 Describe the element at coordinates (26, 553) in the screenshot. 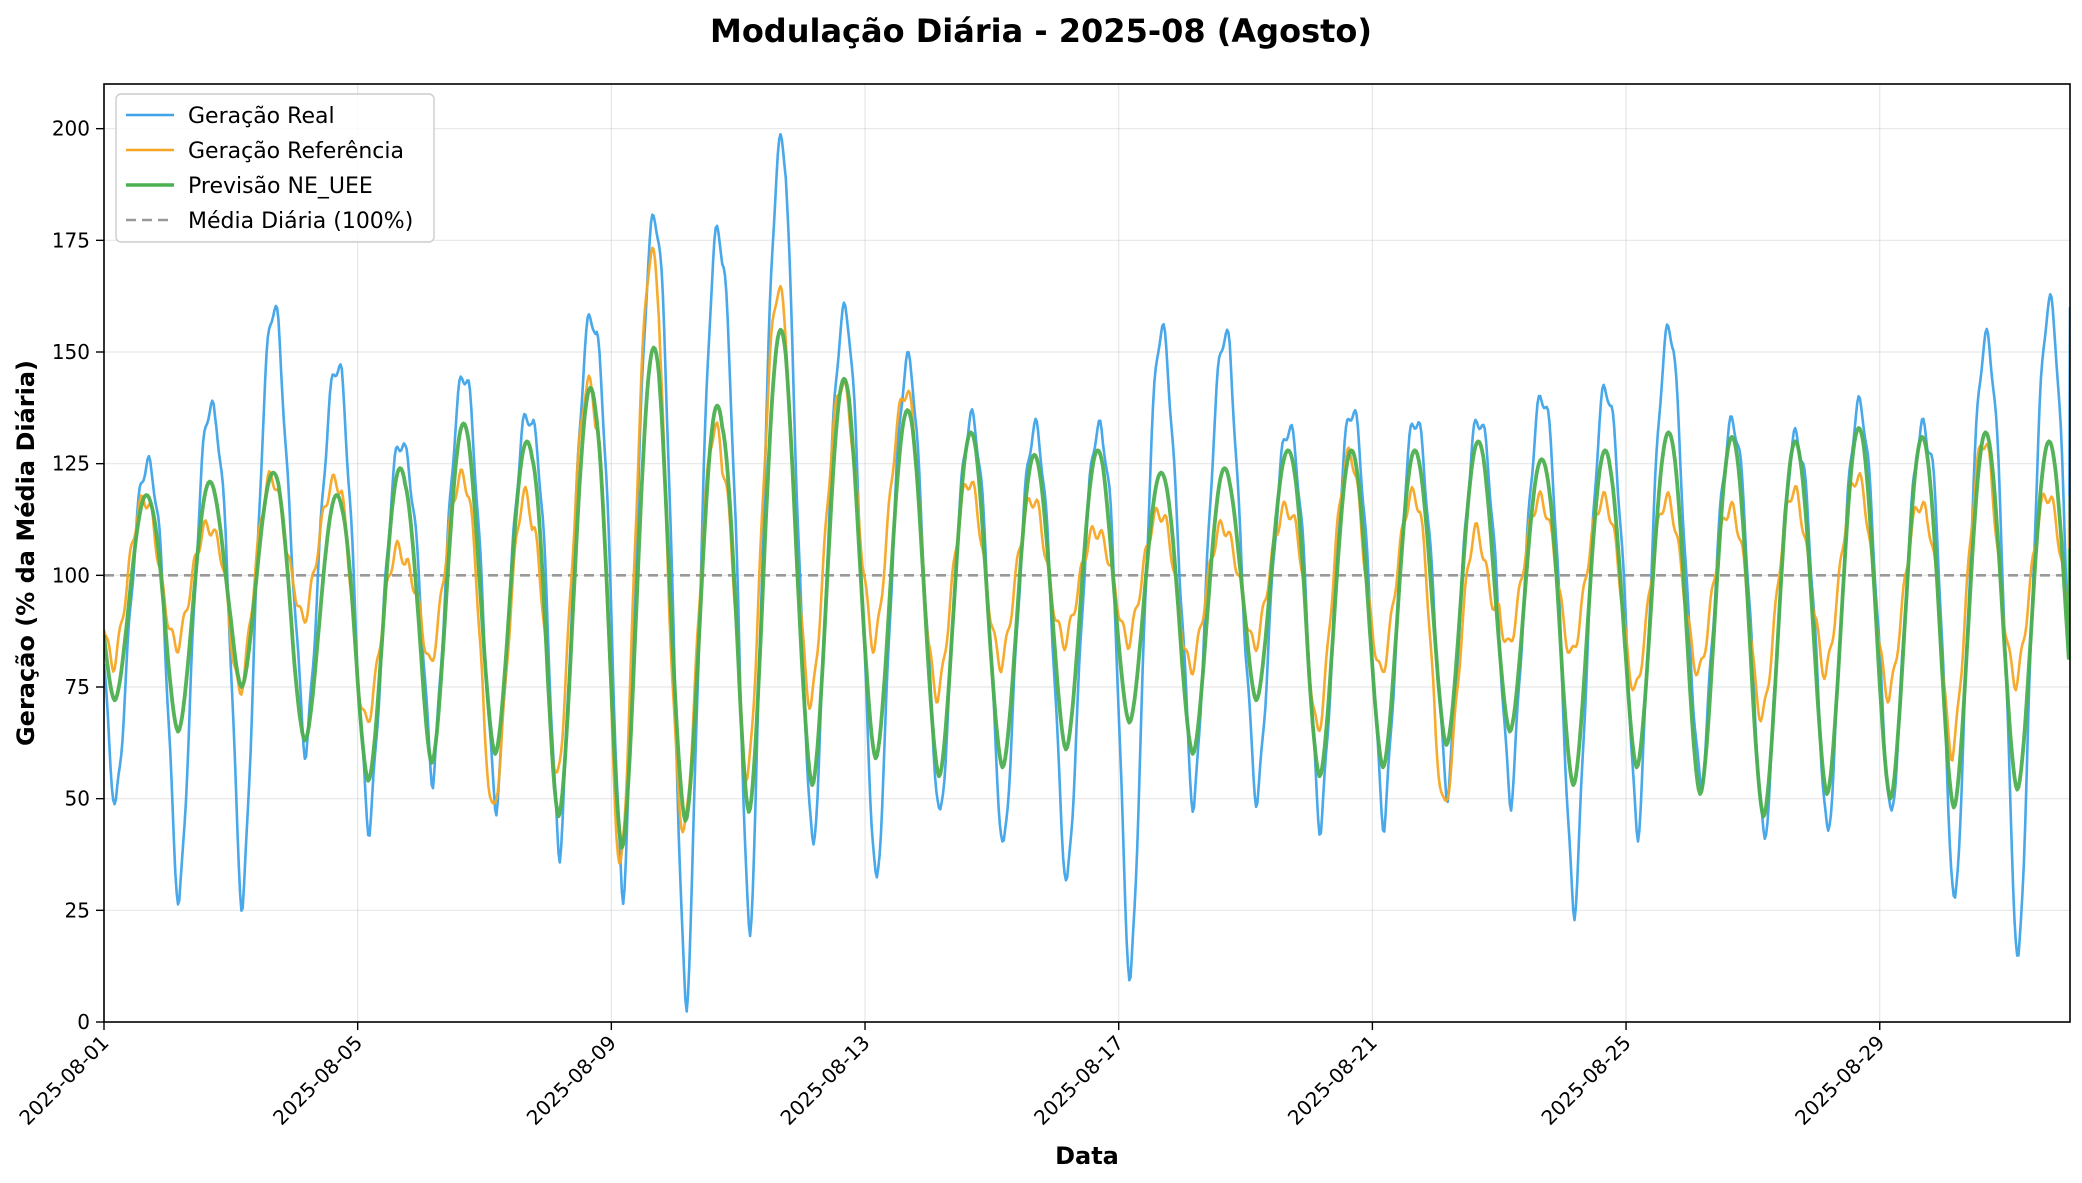

I see `y-axis-label: Geração (% da Média Diária)` at that location.